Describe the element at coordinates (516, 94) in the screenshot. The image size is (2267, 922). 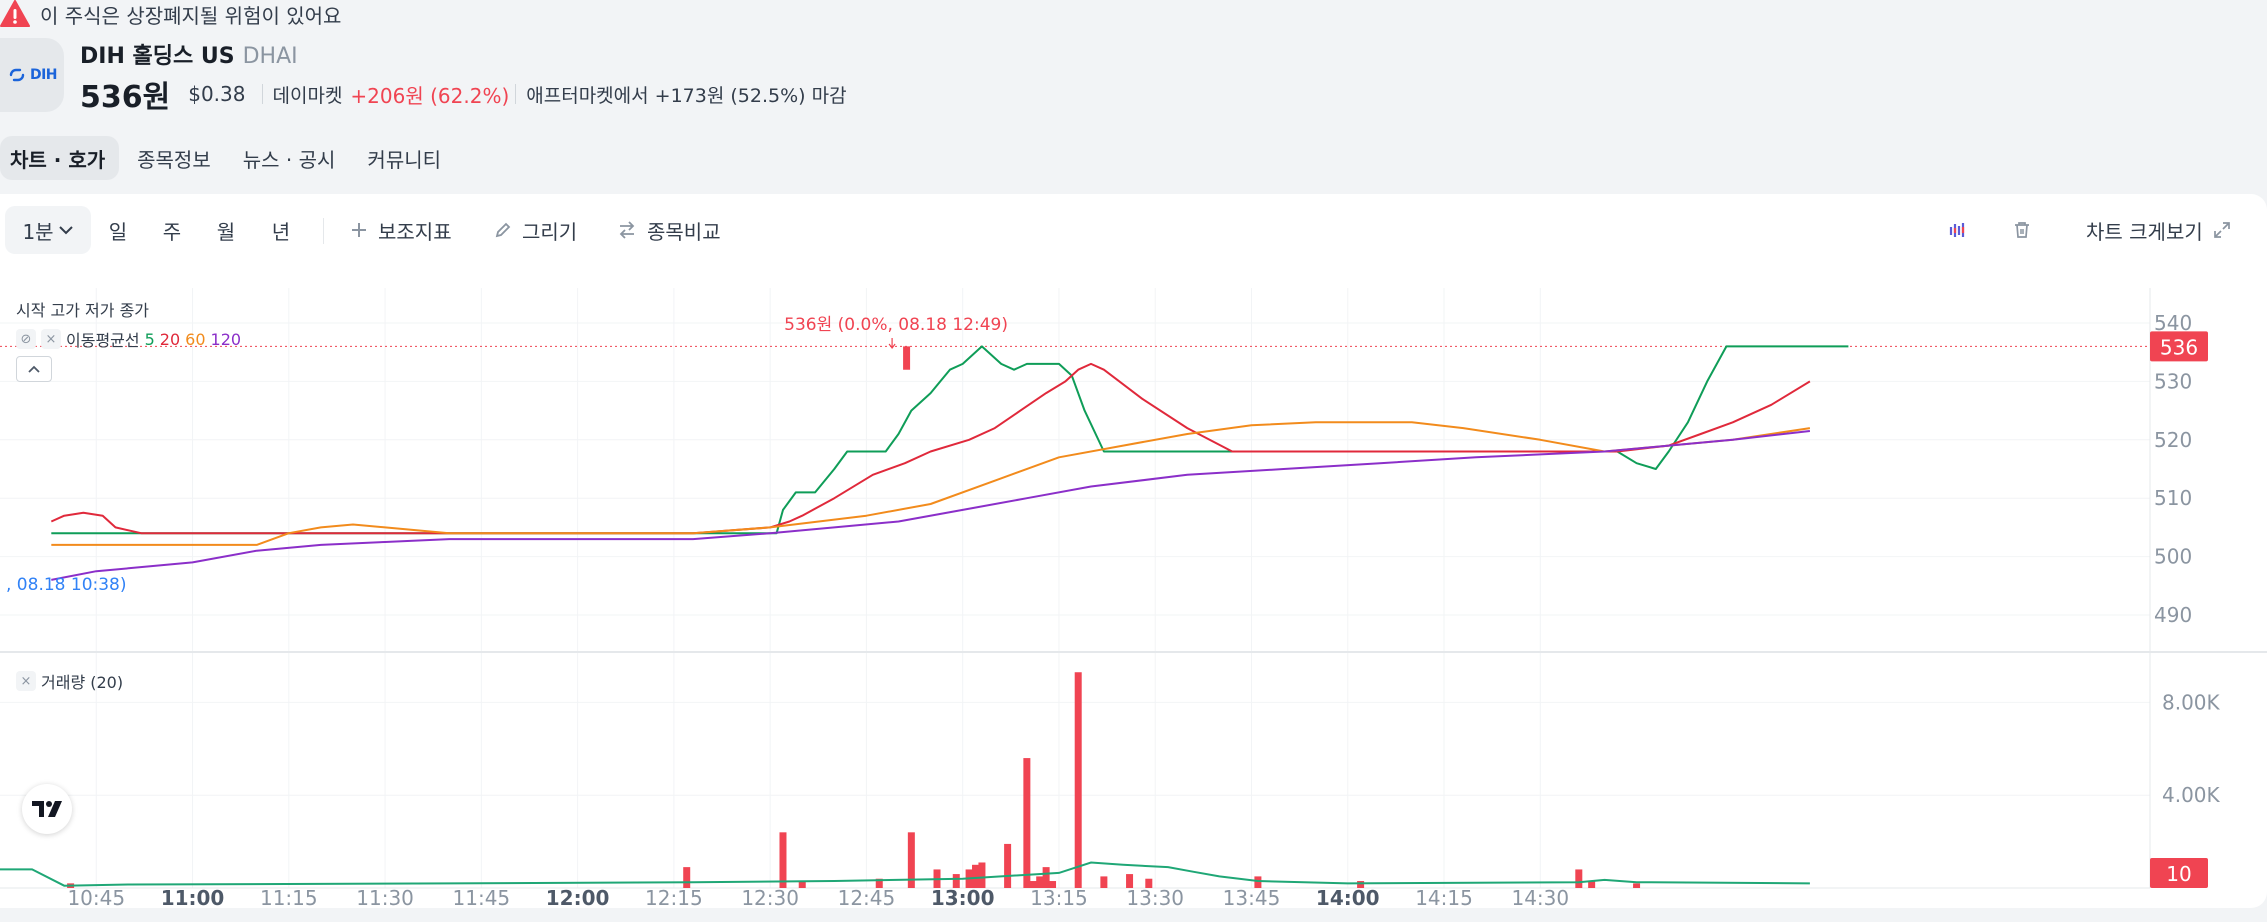
I see `divider` at that location.